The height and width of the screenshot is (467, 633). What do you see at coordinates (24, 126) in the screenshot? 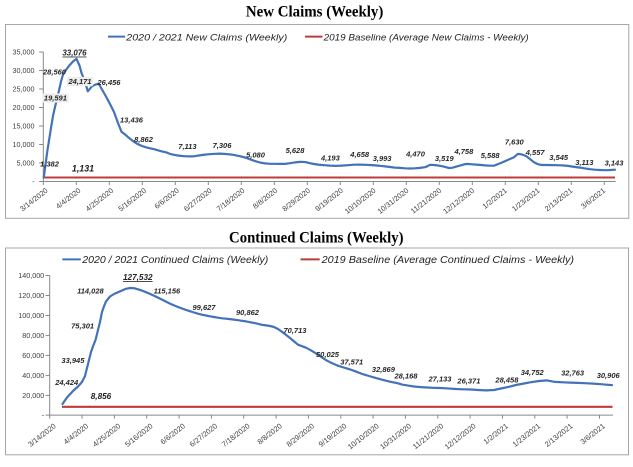
I see `svg-text: 15,000` at bounding box center [24, 126].